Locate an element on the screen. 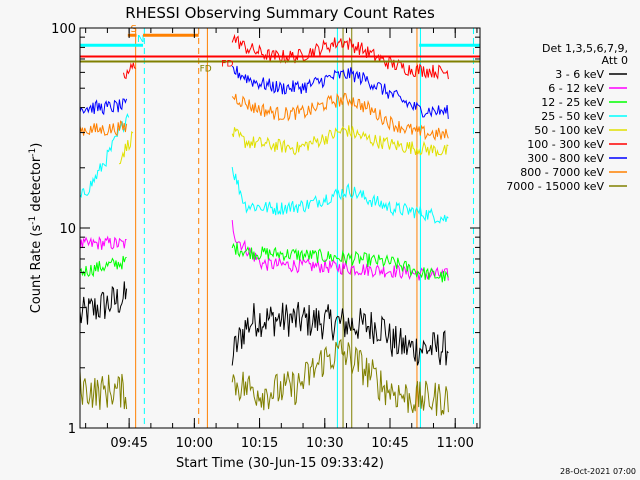 The width and height of the screenshot is (640, 480). status-label-0: S is located at coordinates (134, 29).